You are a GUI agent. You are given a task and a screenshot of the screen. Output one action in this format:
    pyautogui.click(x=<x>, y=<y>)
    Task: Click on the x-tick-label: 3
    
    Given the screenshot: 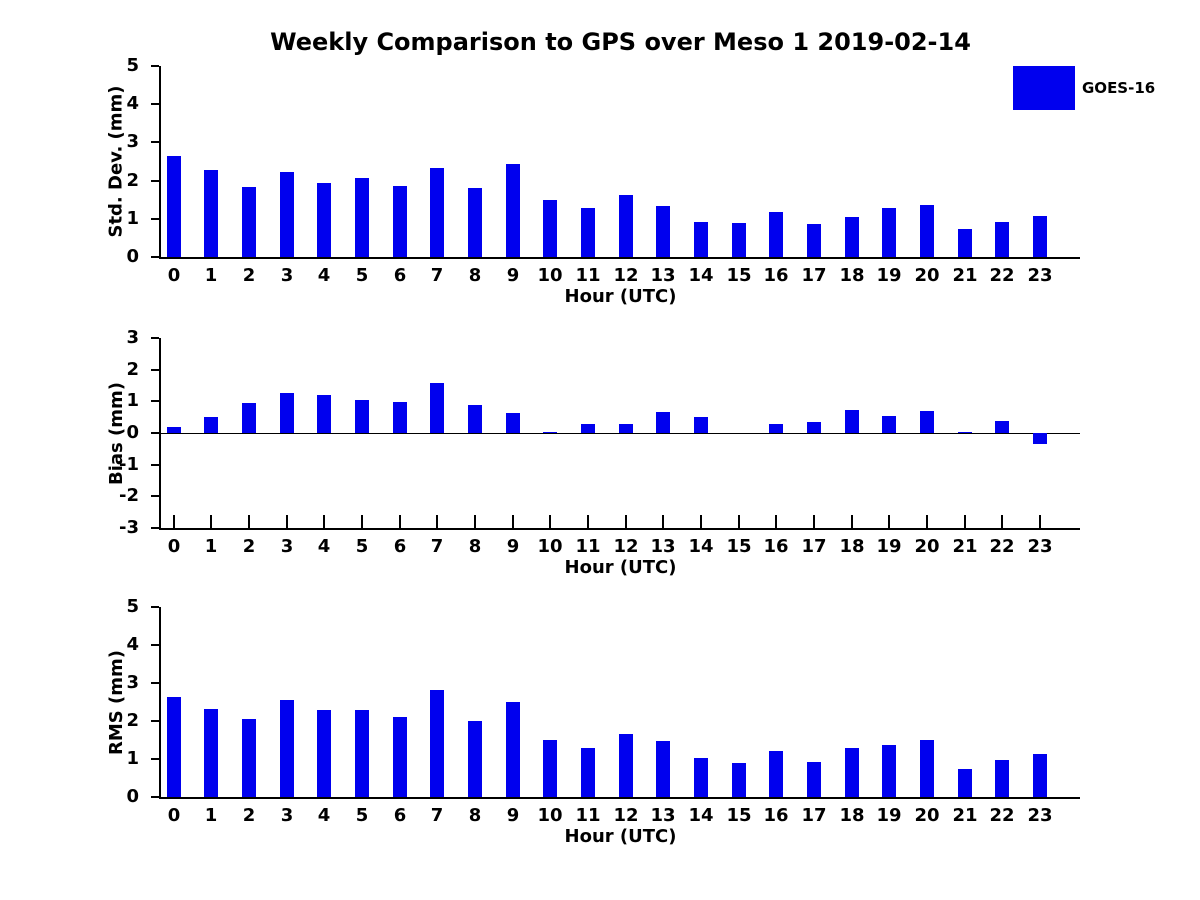 What is the action you would take?
    pyautogui.click(x=287, y=815)
    